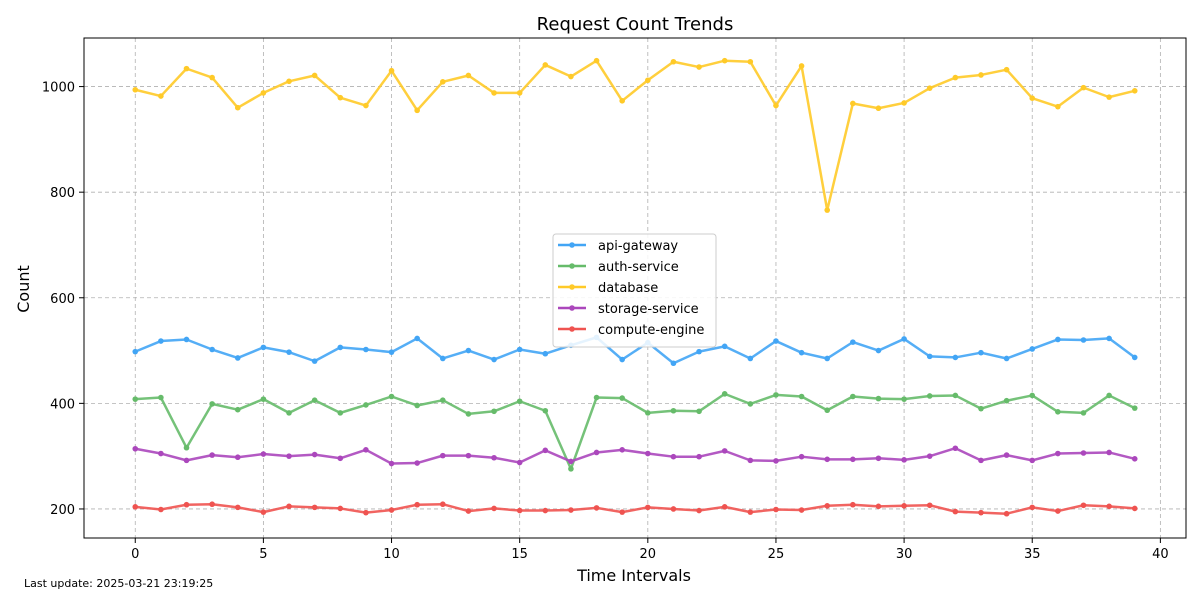 This screenshot has width=1200, height=600. What do you see at coordinates (648, 554) in the screenshot?
I see `x-tick-label: 20` at bounding box center [648, 554].